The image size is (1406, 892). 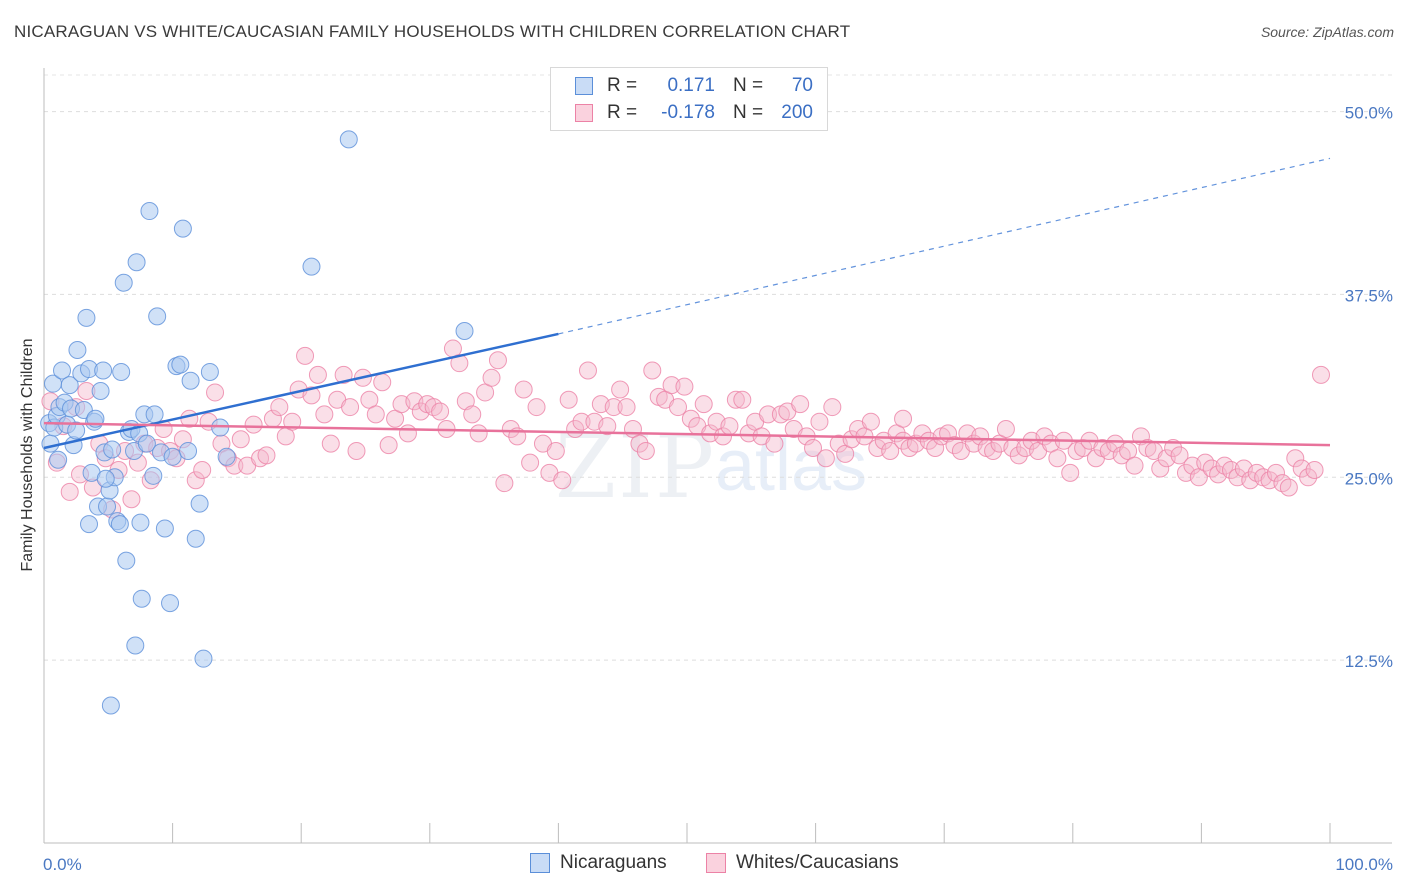 I want to click on y-tick-label: 50.0%, so click(x=1369, y=113).